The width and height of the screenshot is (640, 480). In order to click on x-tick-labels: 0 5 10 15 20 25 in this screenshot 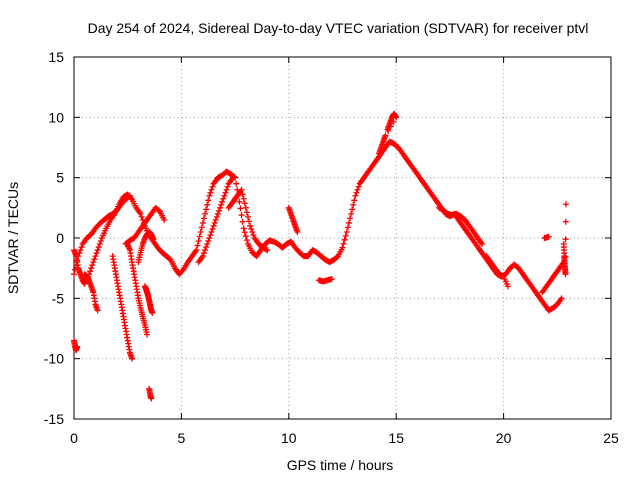, I will do `click(344, 438)`.